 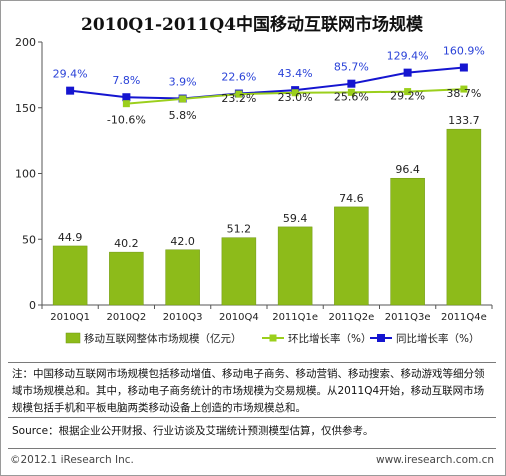 I want to click on x-tick-label: 2010Q2, so click(x=127, y=317).